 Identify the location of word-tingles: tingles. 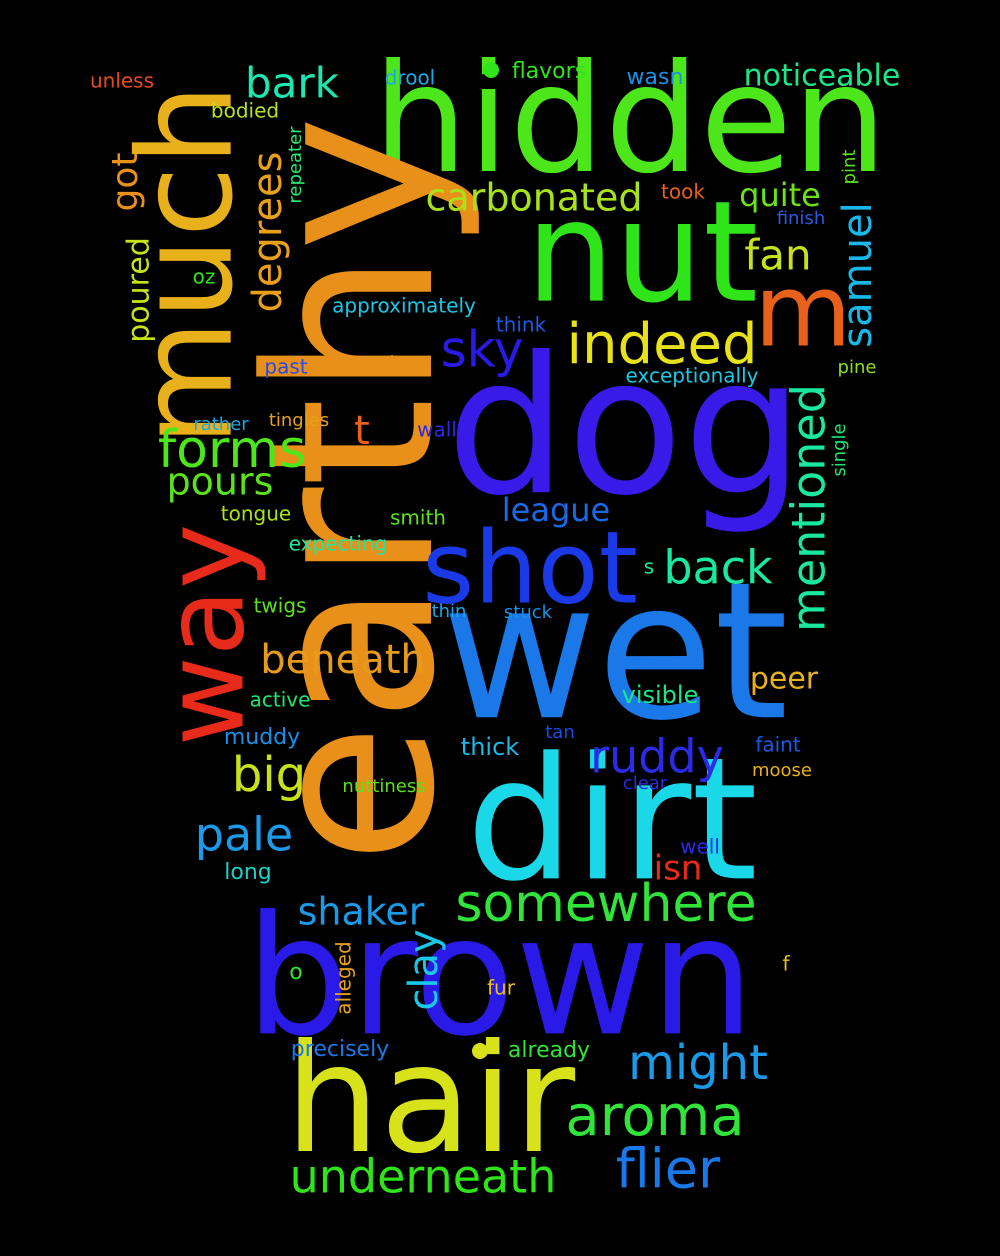
(299, 420).